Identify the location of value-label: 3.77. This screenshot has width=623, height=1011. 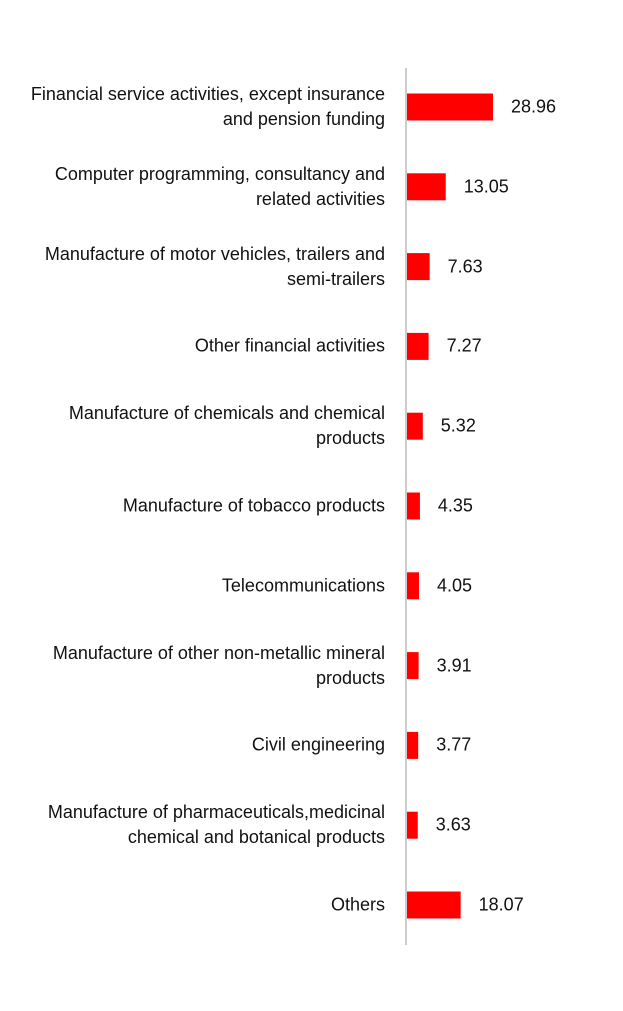
(454, 744).